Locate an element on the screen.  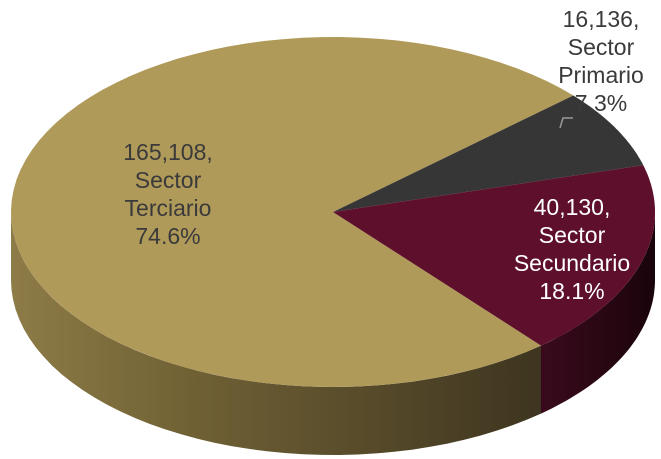
label-percent: 18.1% is located at coordinates (571, 291).